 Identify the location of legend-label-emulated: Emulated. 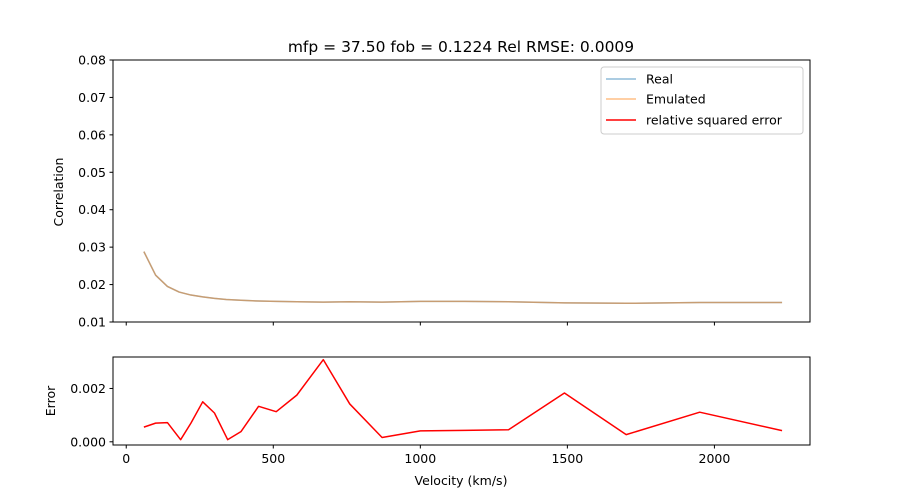
(676, 99).